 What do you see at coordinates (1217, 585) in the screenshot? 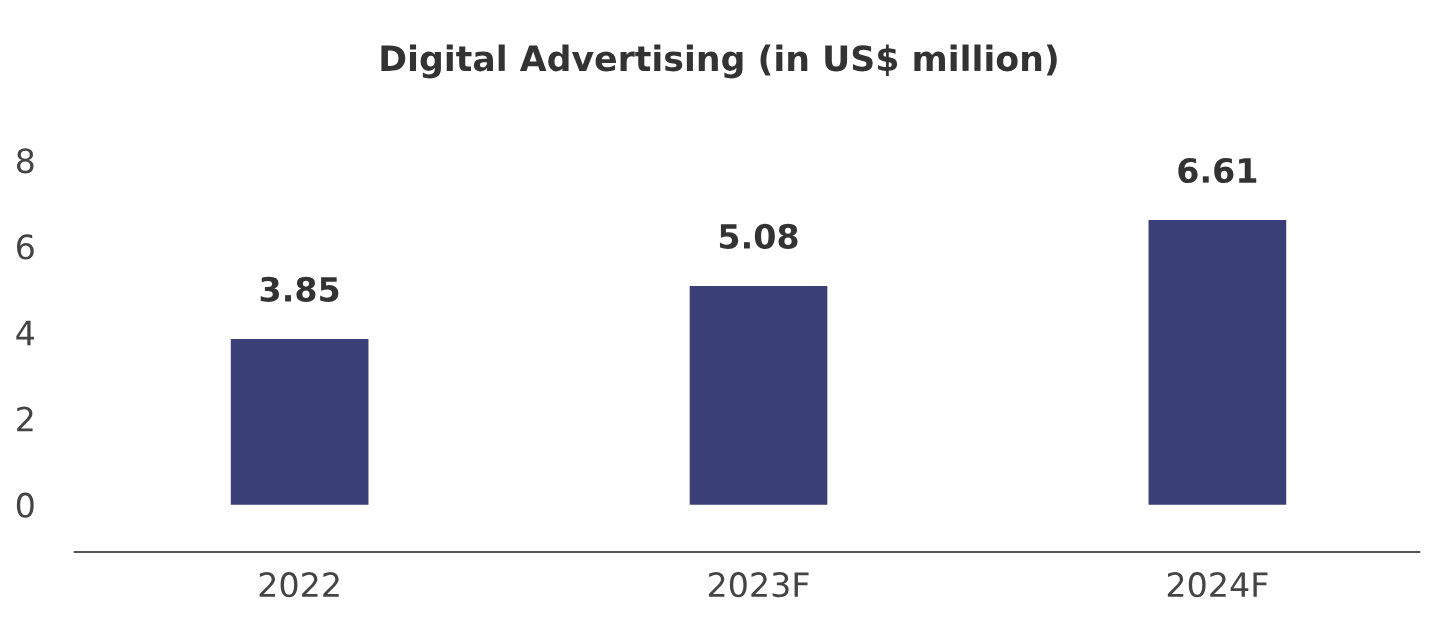
I see `x-tick-label: 2024F` at bounding box center [1217, 585].